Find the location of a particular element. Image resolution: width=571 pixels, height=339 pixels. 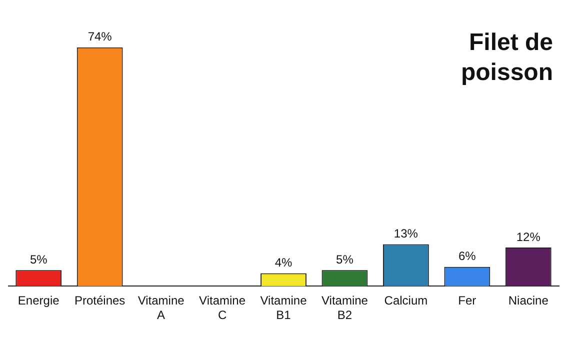

x-tick-label: Energie is located at coordinates (39, 301).